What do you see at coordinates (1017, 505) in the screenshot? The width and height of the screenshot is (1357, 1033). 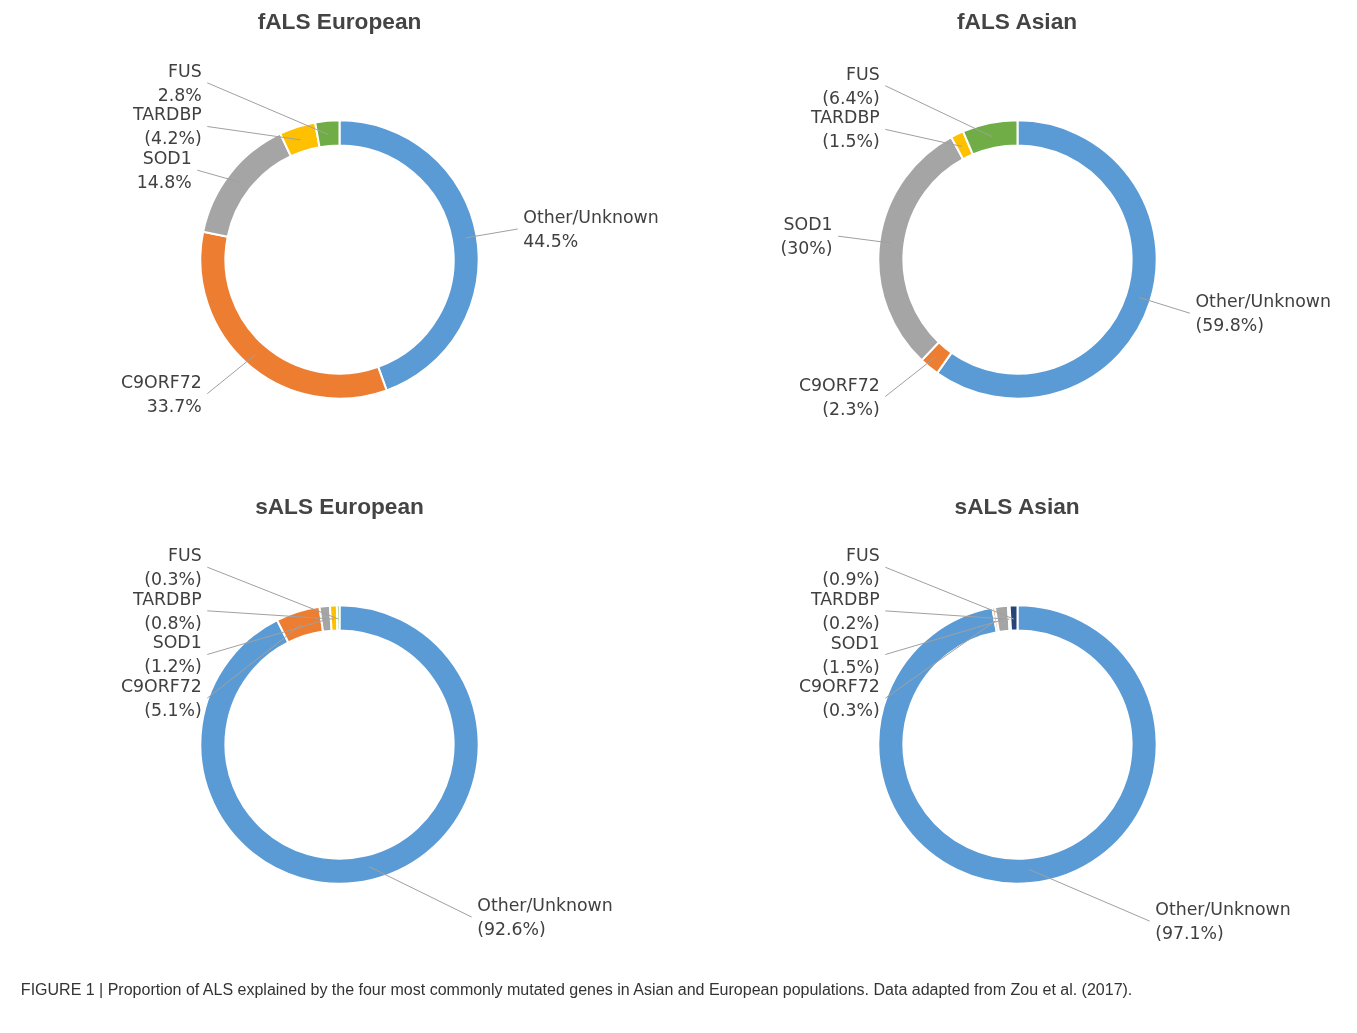 I see `chart-title: sALS Asian` at bounding box center [1017, 505].